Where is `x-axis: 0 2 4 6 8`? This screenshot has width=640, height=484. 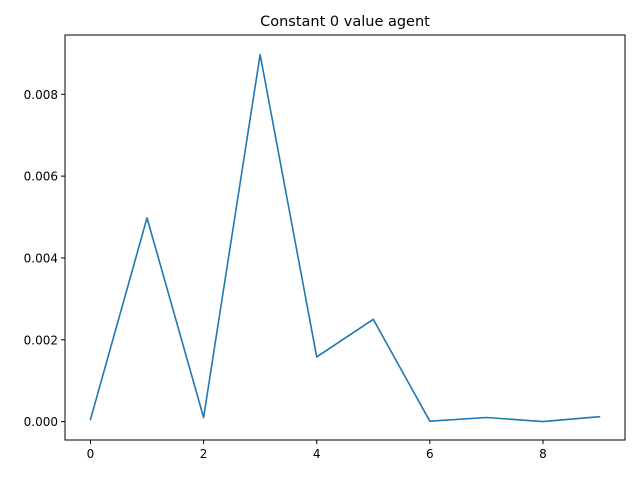 x-axis: 0 2 4 6 8 is located at coordinates (317, 450).